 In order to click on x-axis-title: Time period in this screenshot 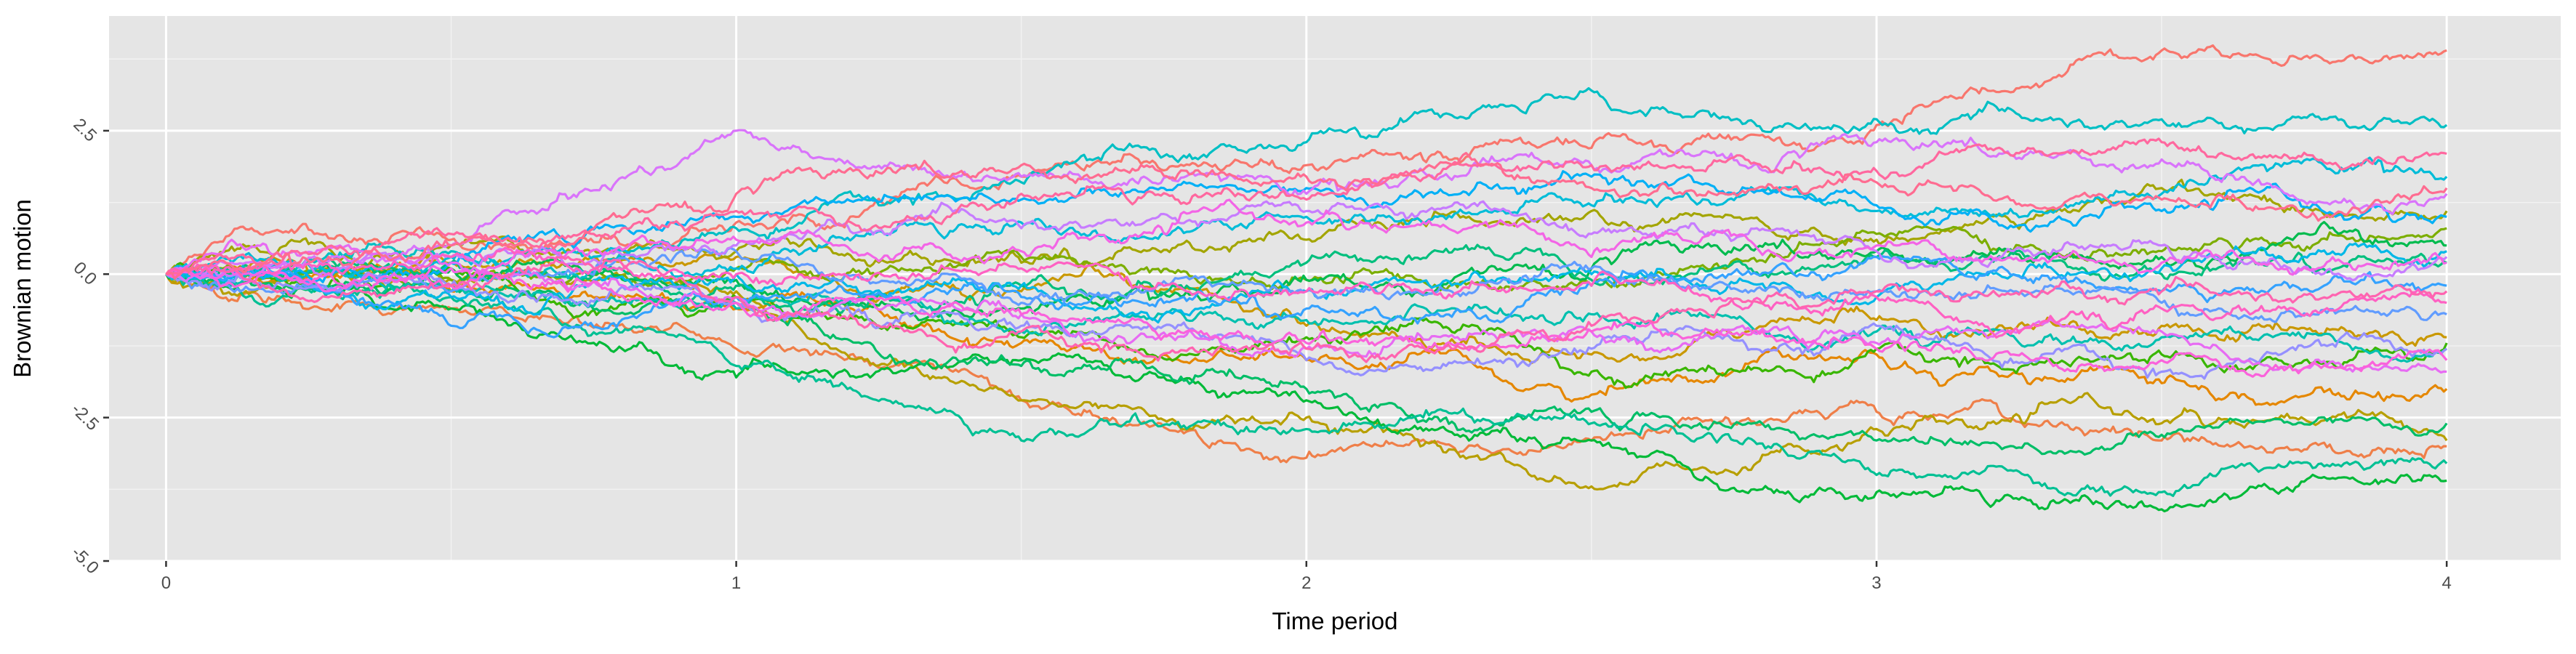, I will do `click(1334, 620)`.